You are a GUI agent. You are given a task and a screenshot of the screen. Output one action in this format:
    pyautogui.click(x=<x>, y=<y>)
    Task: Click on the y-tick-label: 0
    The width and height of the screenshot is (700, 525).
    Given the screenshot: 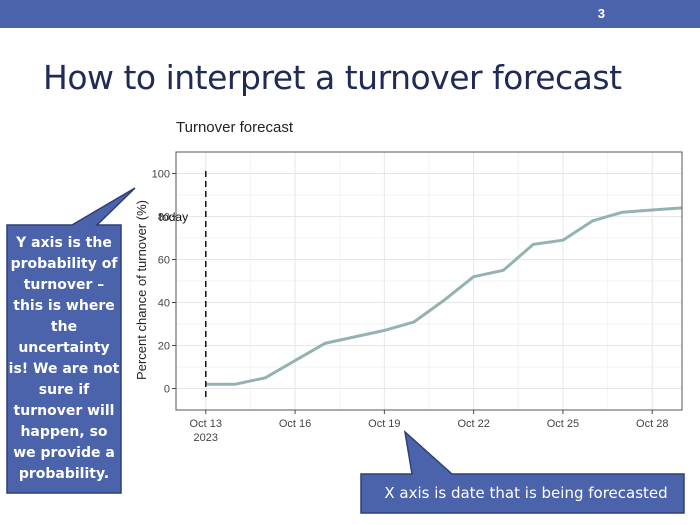 What is the action you would take?
    pyautogui.click(x=167, y=390)
    